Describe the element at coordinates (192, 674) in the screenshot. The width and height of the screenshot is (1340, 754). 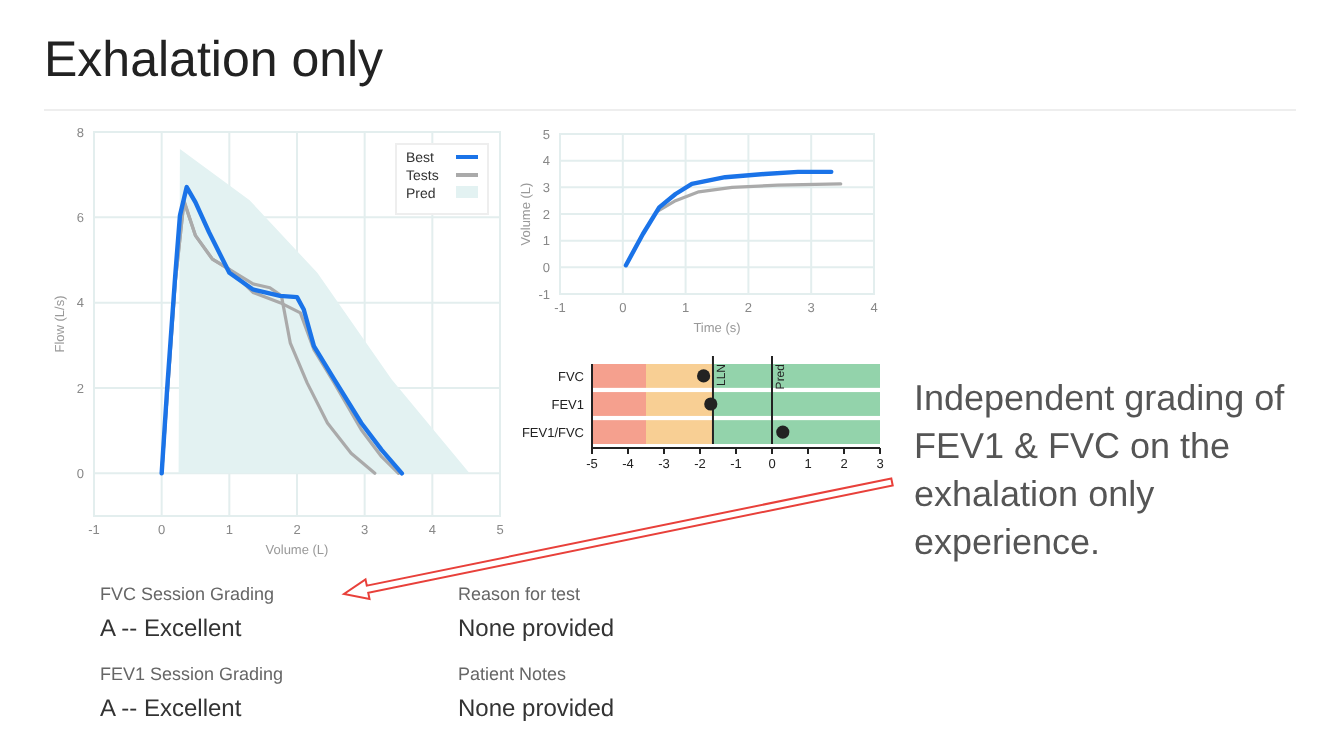
I see `text: FEV1 Session Grading` at that location.